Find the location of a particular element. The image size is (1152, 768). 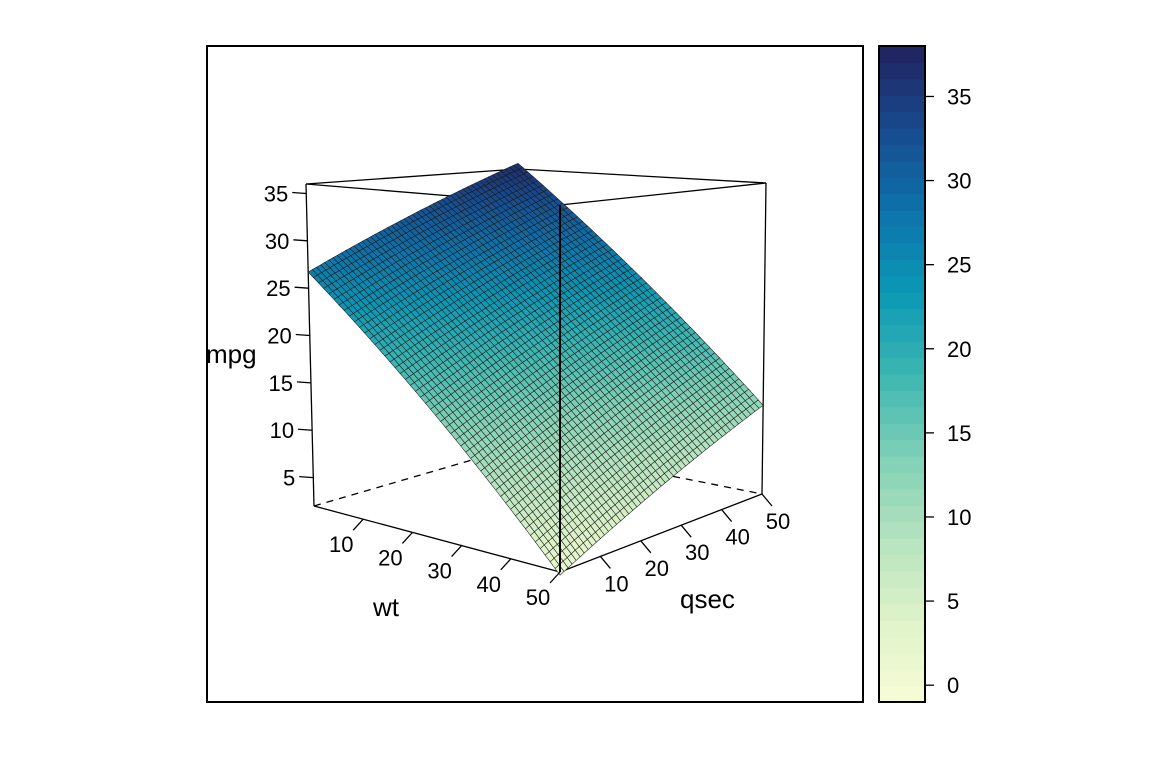

colorbar-tick-label: 0 is located at coordinates (953, 685).